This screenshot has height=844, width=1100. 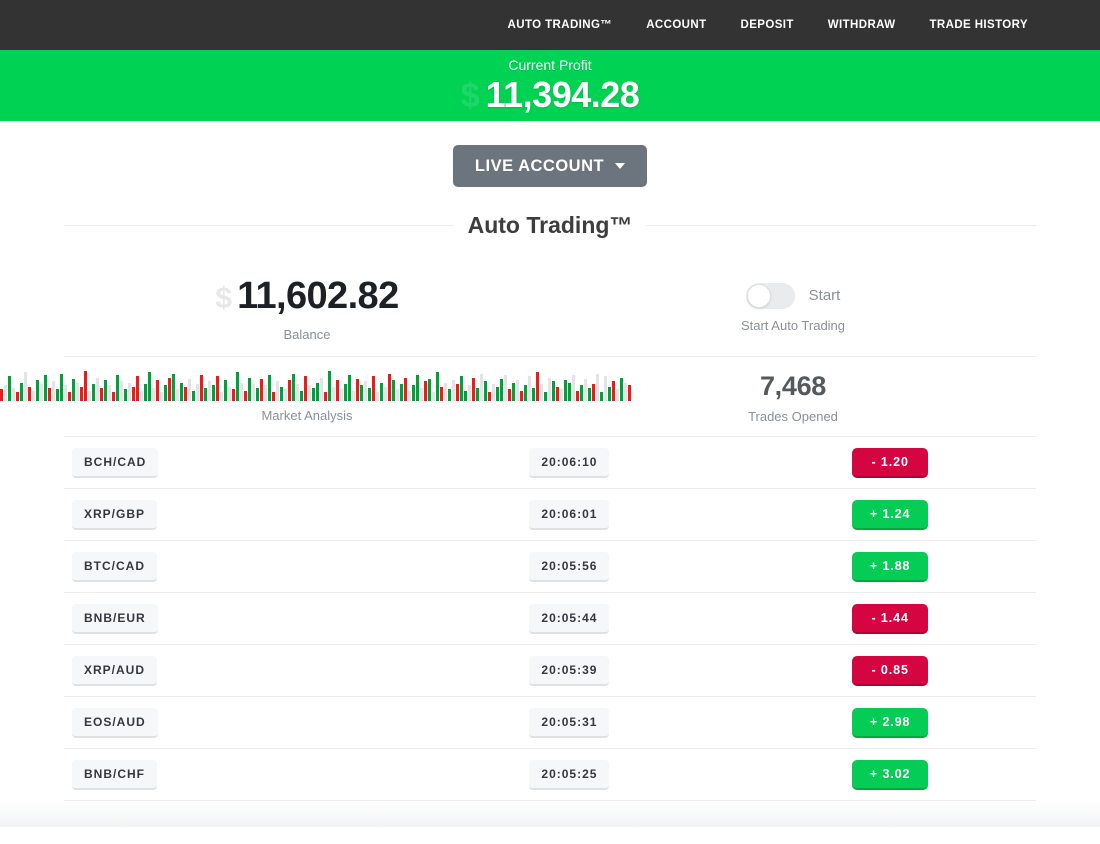 I want to click on currency-pair-badge: BTC/CAD, so click(x=114, y=566).